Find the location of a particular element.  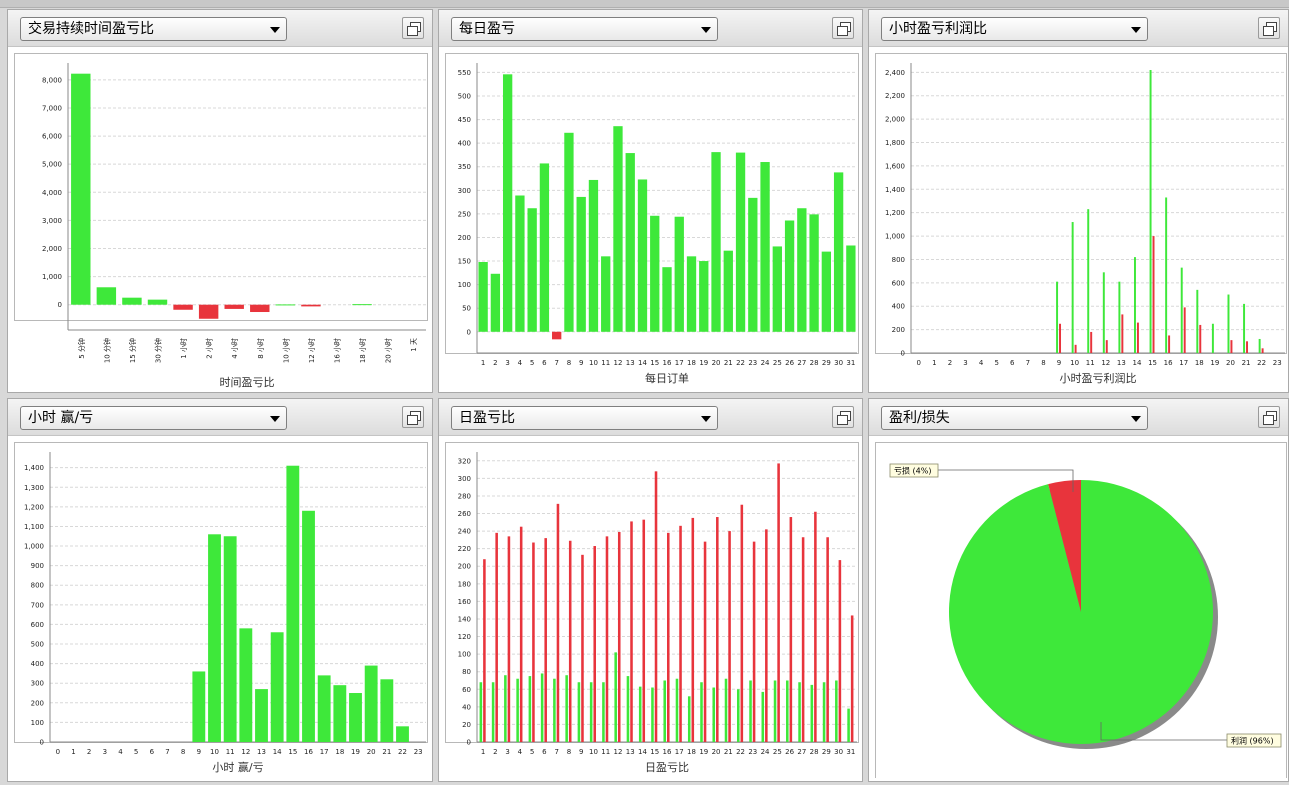

x-tick-label: 22 is located at coordinates (1261, 363).